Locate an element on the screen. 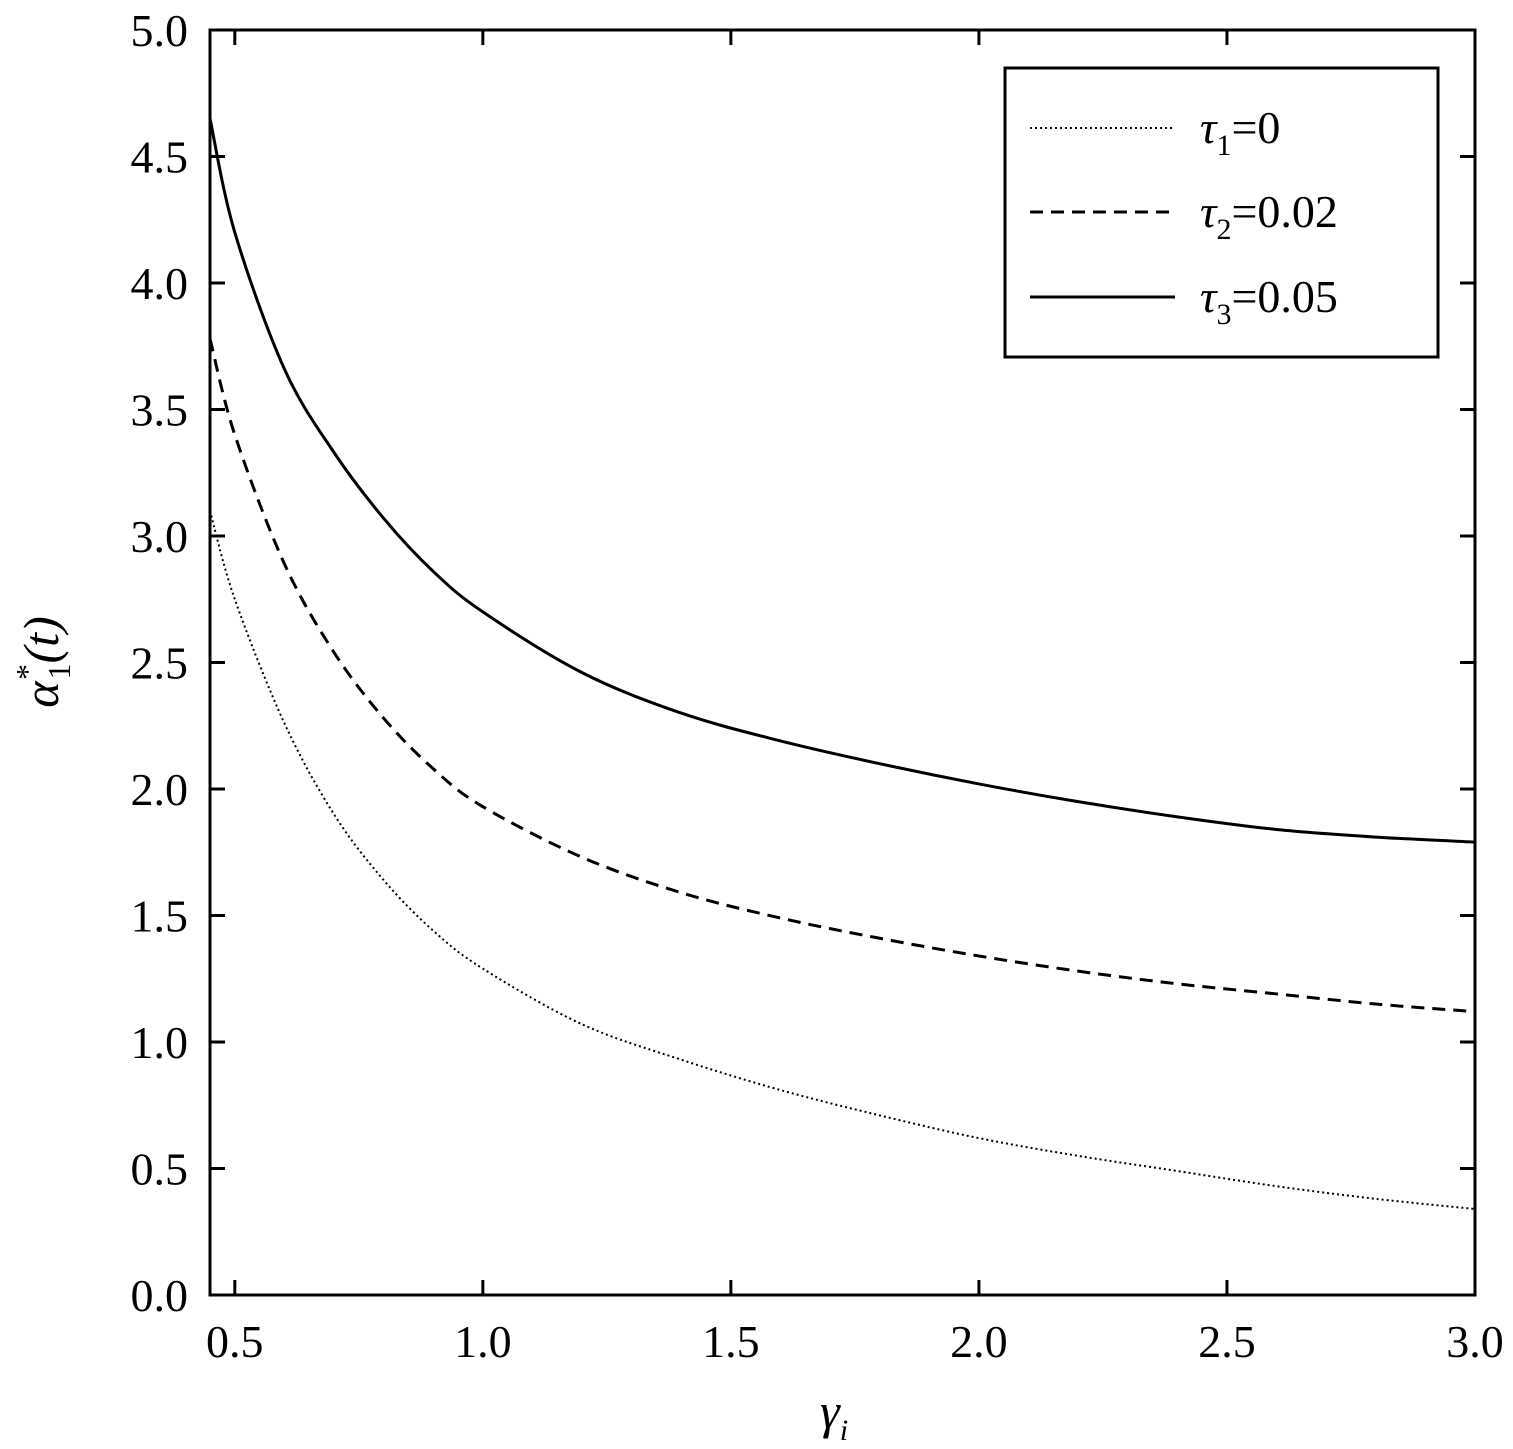 This screenshot has width=1513, height=1449. y-axis-label-sub: 1 is located at coordinates (59, 671).